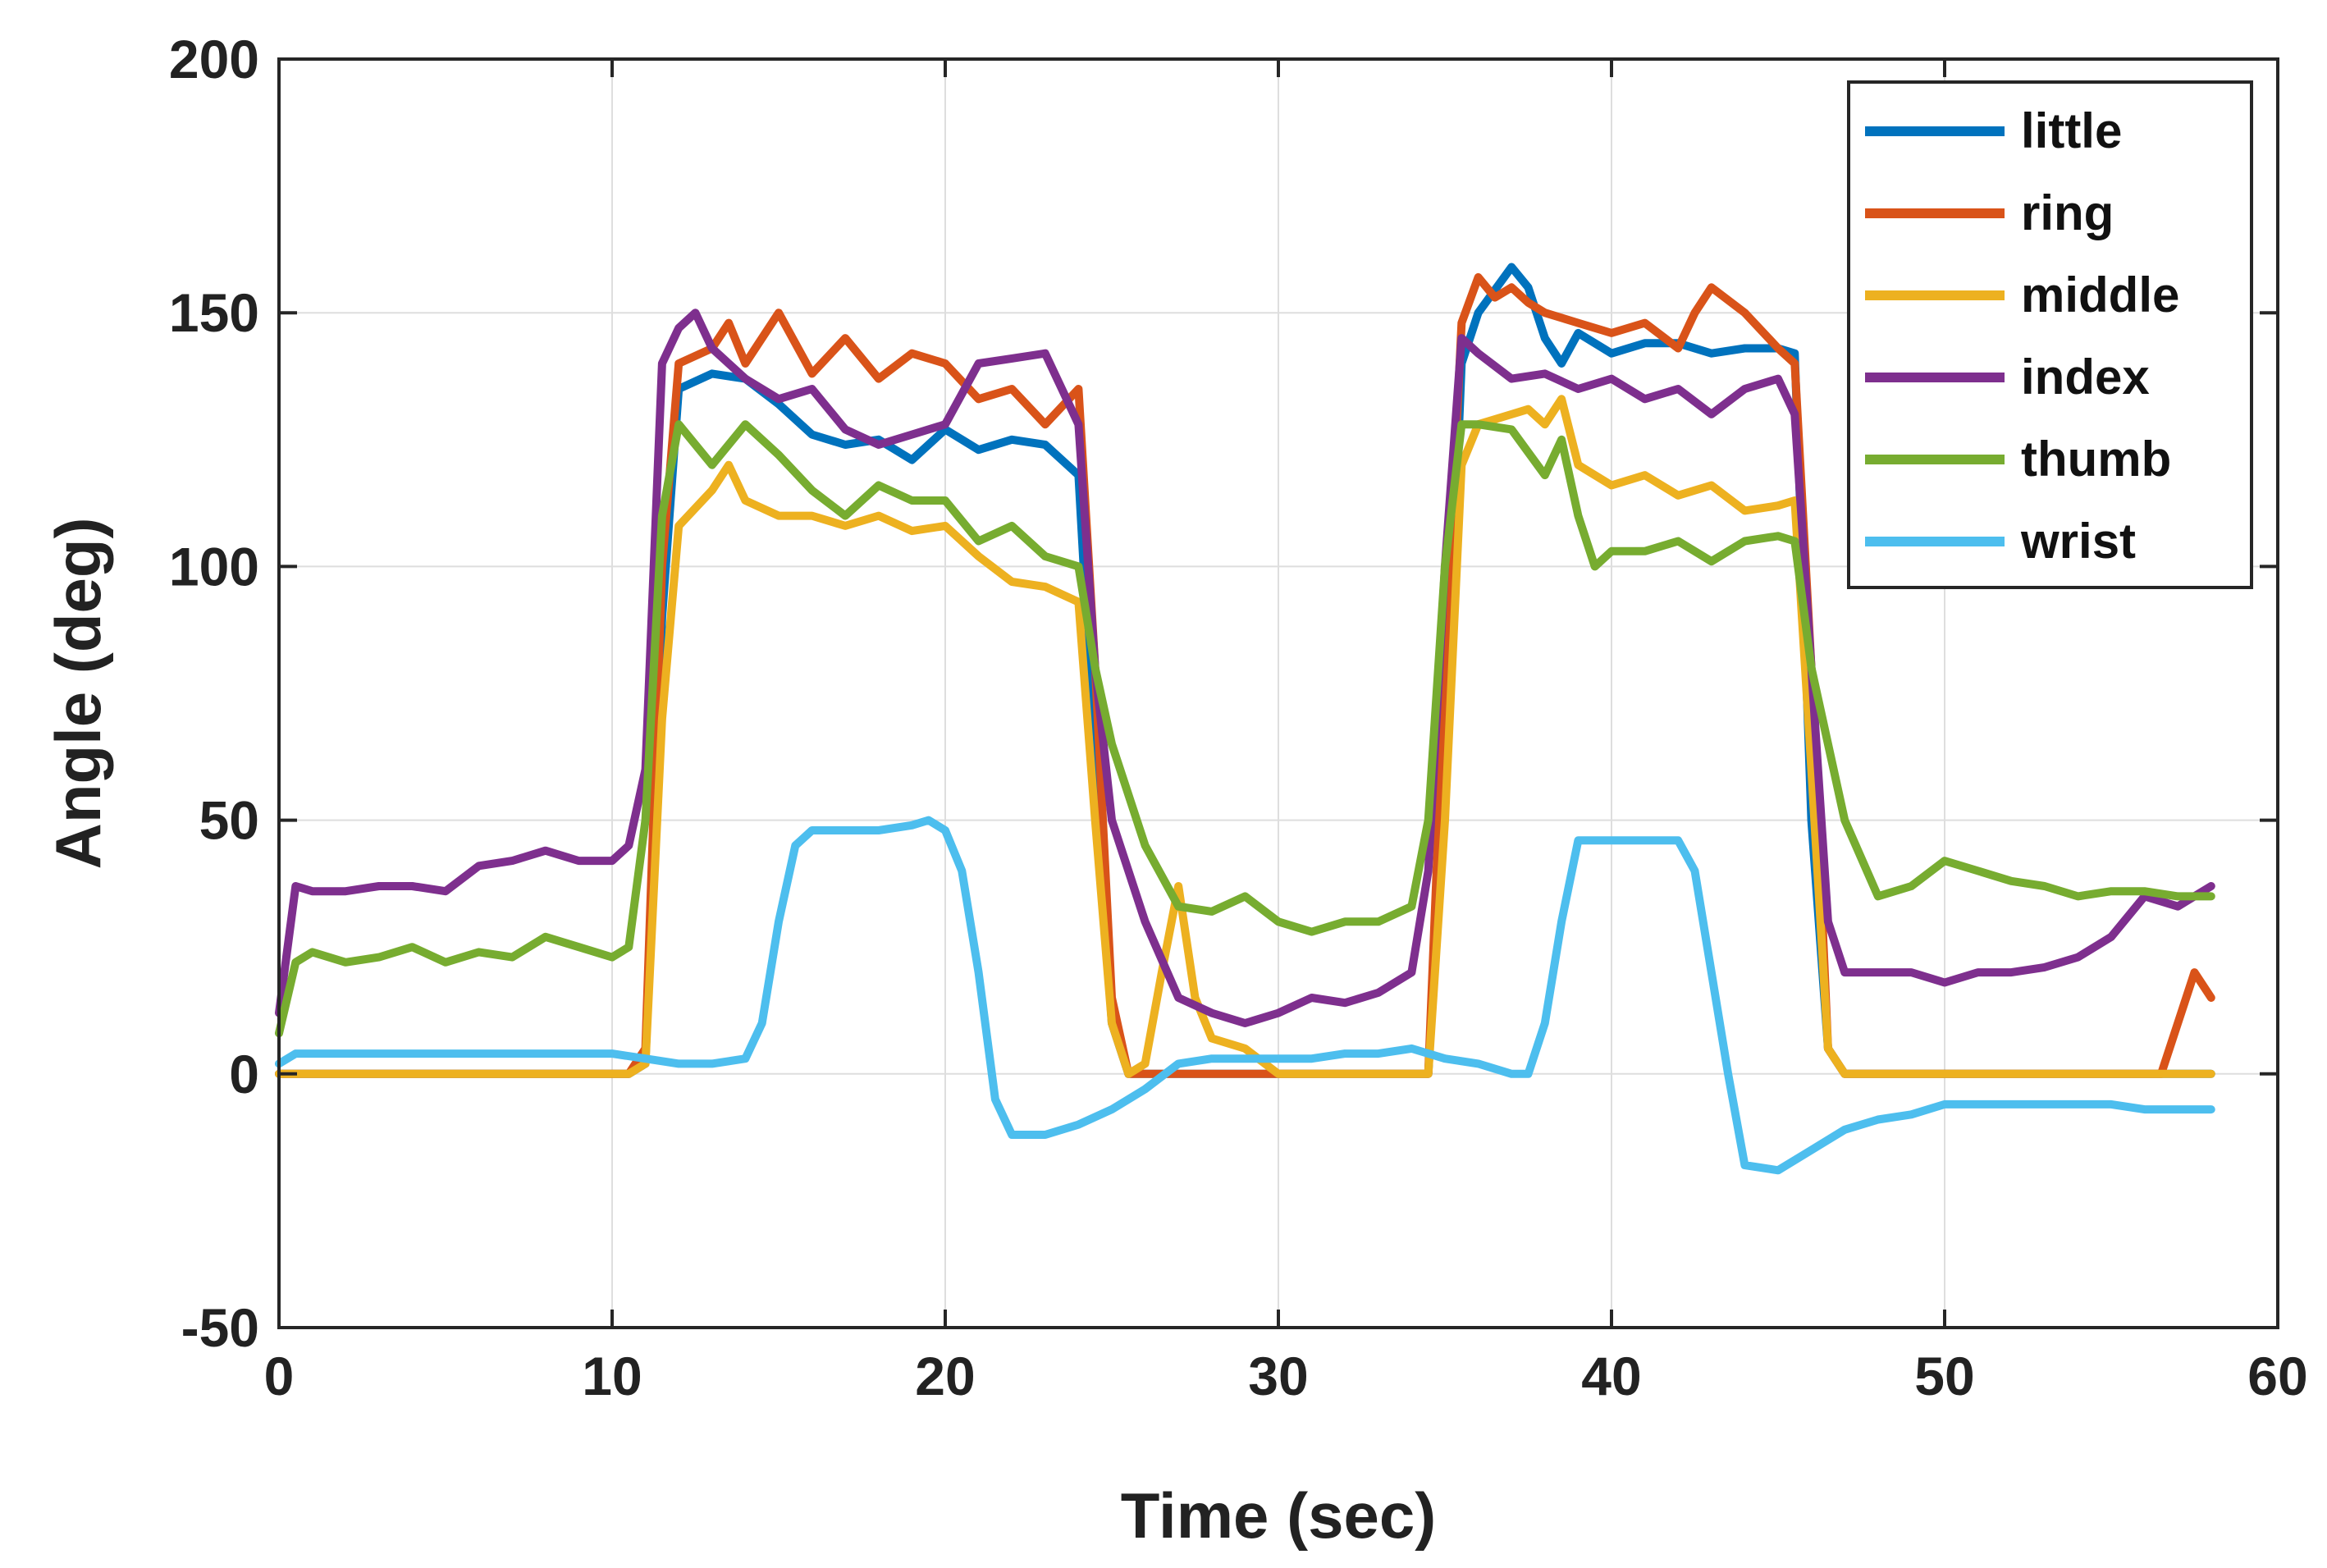 This screenshot has width=2327, height=1568. What do you see at coordinates (2086, 377) in the screenshot?
I see `legend-label-index: index` at bounding box center [2086, 377].